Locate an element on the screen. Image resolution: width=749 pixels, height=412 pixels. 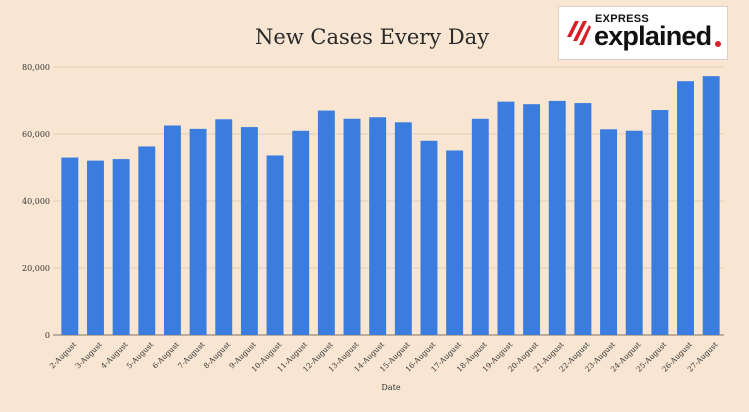
logo-explained-text: explained is located at coordinates (653, 36).